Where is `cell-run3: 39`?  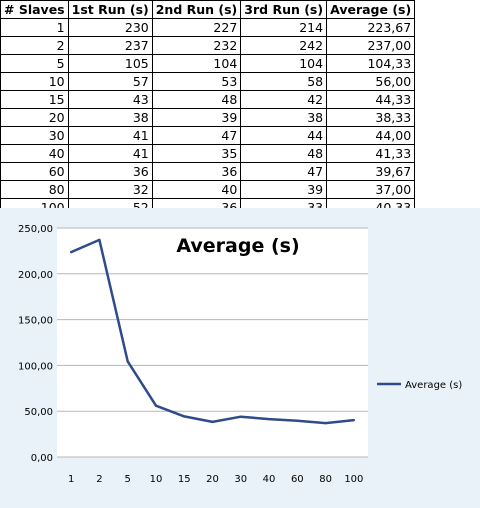
cell-run3: 39 is located at coordinates (284, 189).